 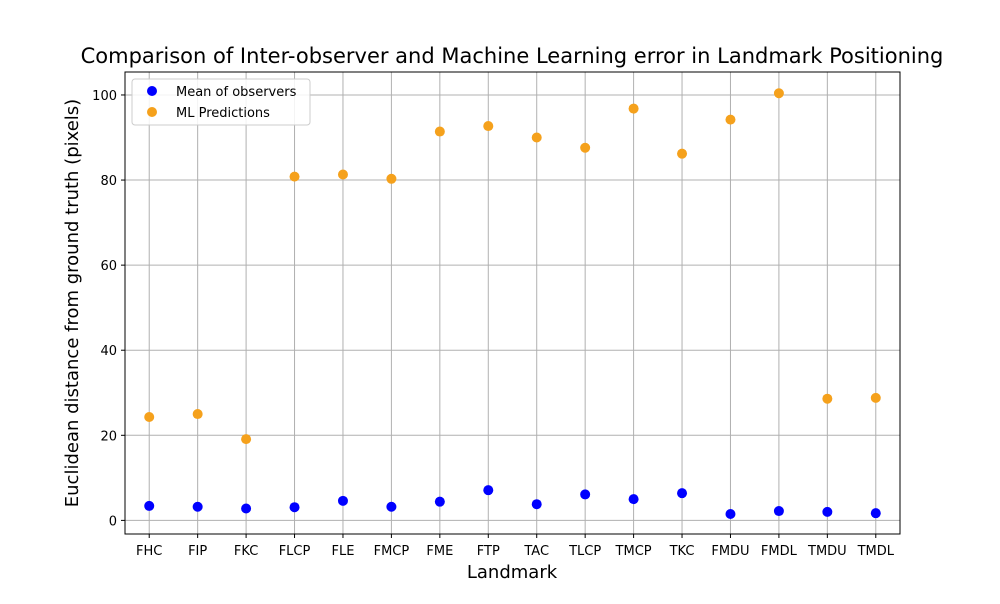 I want to click on legend-marker-ml-predictions, so click(x=152, y=112).